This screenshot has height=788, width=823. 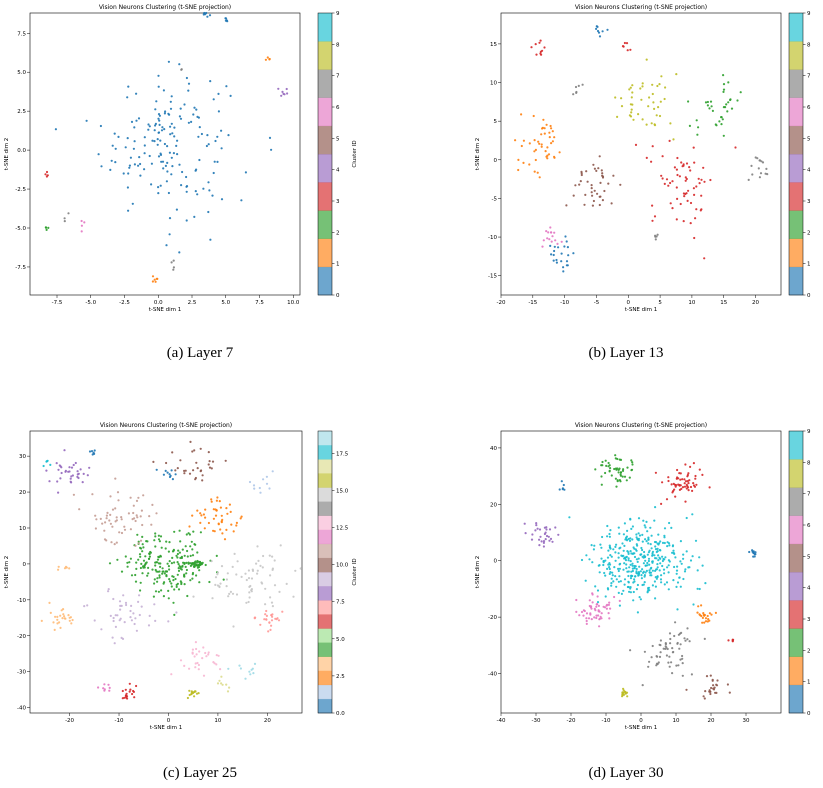 I want to click on y-tick-label: 0, so click(x=496, y=562).